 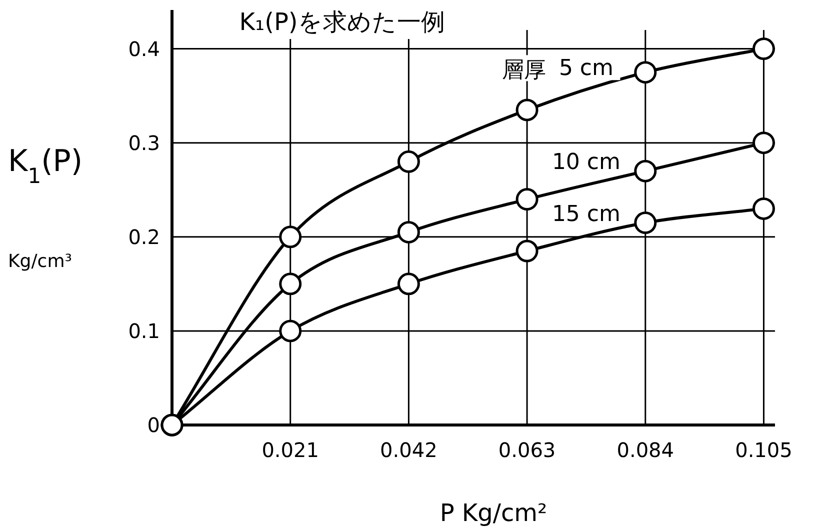 I want to click on y-tick-label: 0.1, so click(x=144, y=330).